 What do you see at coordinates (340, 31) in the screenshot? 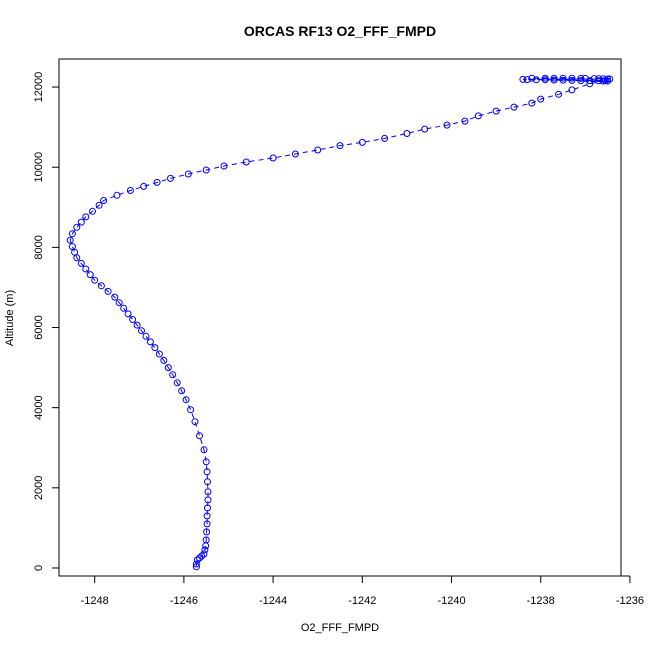
I see `chart-title: ORCAS RF13 O2_FFF_FMPD` at bounding box center [340, 31].